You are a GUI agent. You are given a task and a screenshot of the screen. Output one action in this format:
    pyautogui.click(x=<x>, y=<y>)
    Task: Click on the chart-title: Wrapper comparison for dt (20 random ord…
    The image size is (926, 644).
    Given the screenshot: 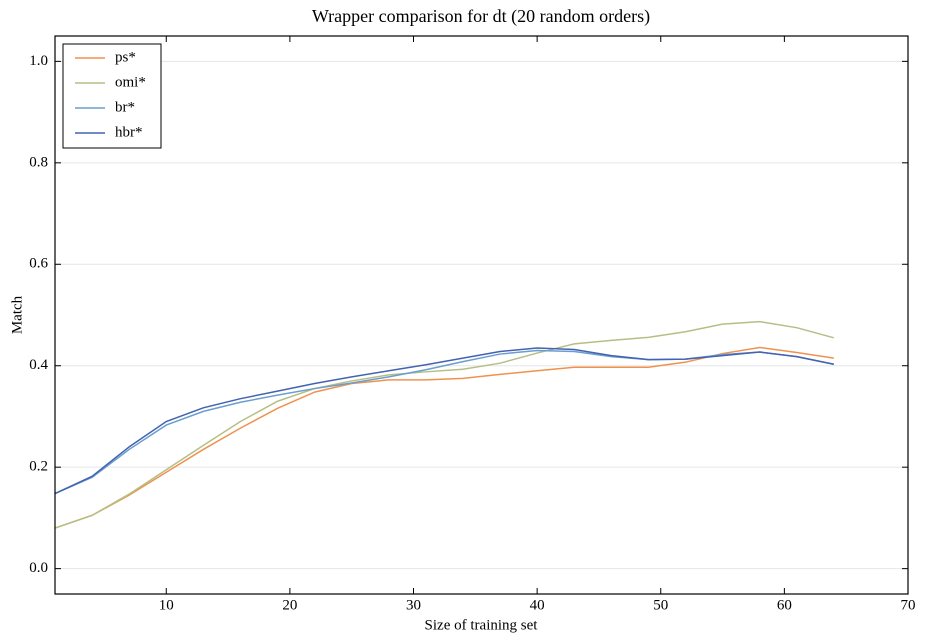 What is the action you would take?
    pyautogui.click(x=481, y=16)
    